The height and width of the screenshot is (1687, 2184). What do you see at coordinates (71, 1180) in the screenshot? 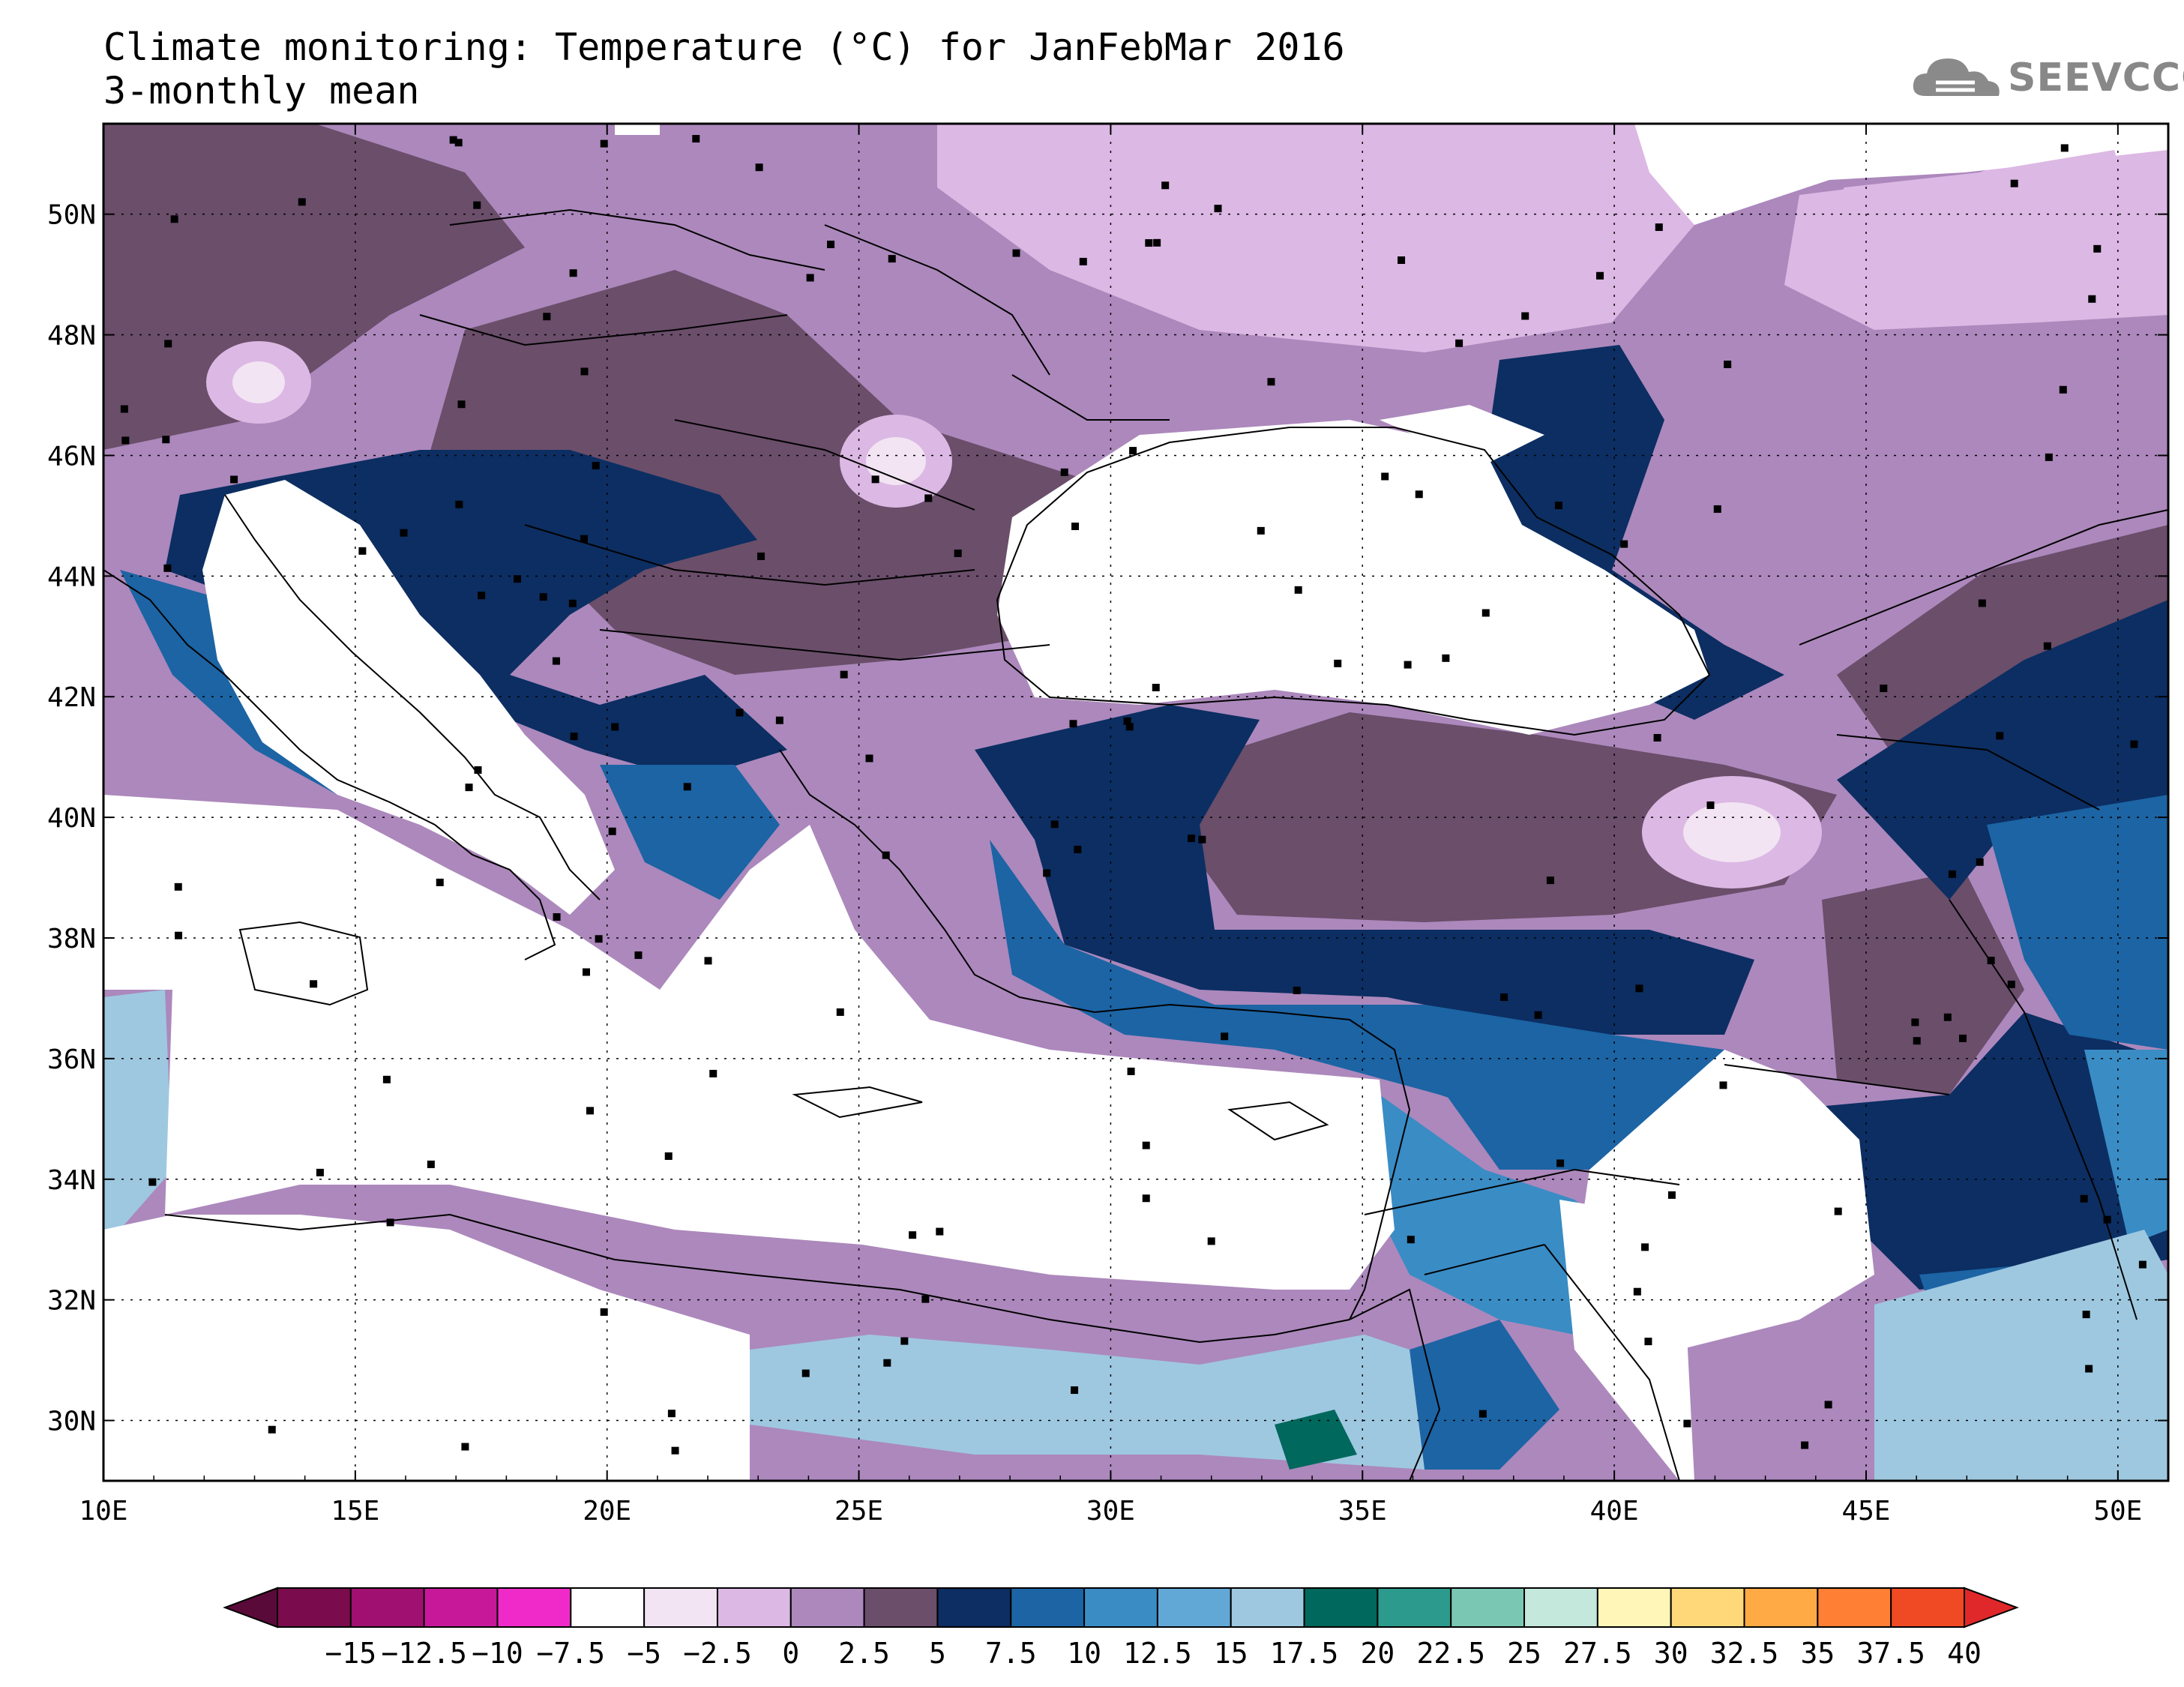
I see `lat-tick-label: 34N` at bounding box center [71, 1180].